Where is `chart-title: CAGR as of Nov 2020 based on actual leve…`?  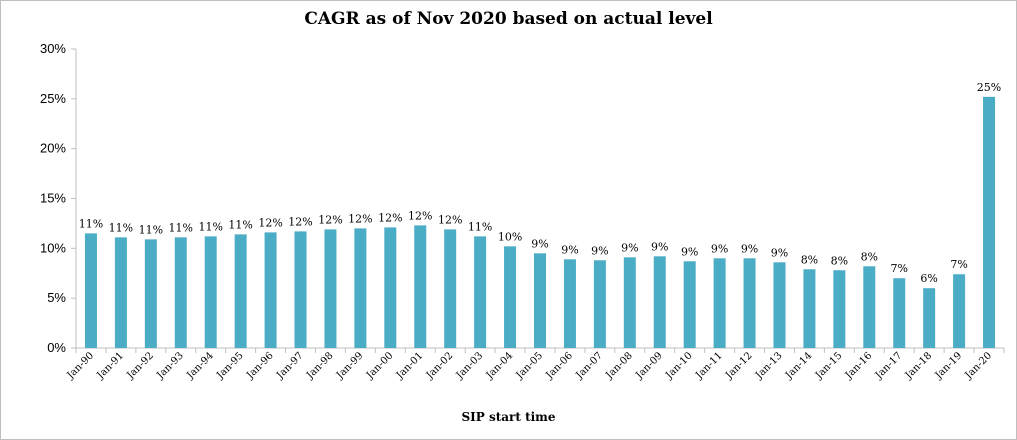
chart-title: CAGR as of Nov 2020 based on actual leve… is located at coordinates (508, 19).